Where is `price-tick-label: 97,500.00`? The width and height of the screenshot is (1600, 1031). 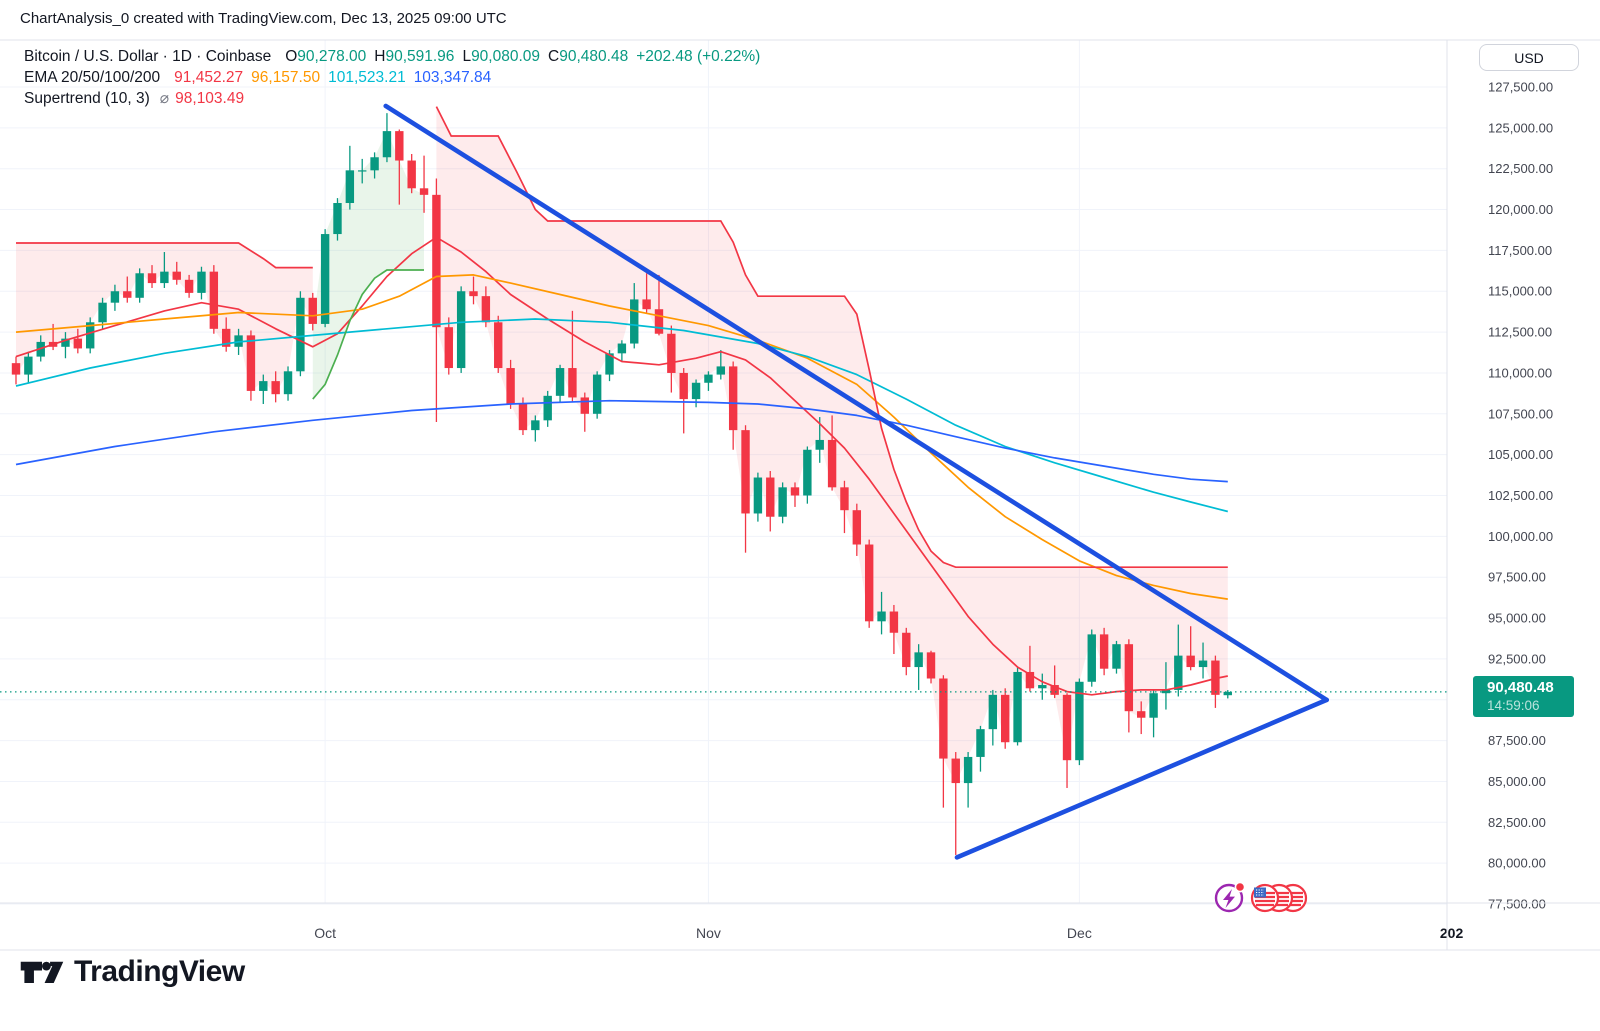 price-tick-label: 97,500.00 is located at coordinates (1517, 577).